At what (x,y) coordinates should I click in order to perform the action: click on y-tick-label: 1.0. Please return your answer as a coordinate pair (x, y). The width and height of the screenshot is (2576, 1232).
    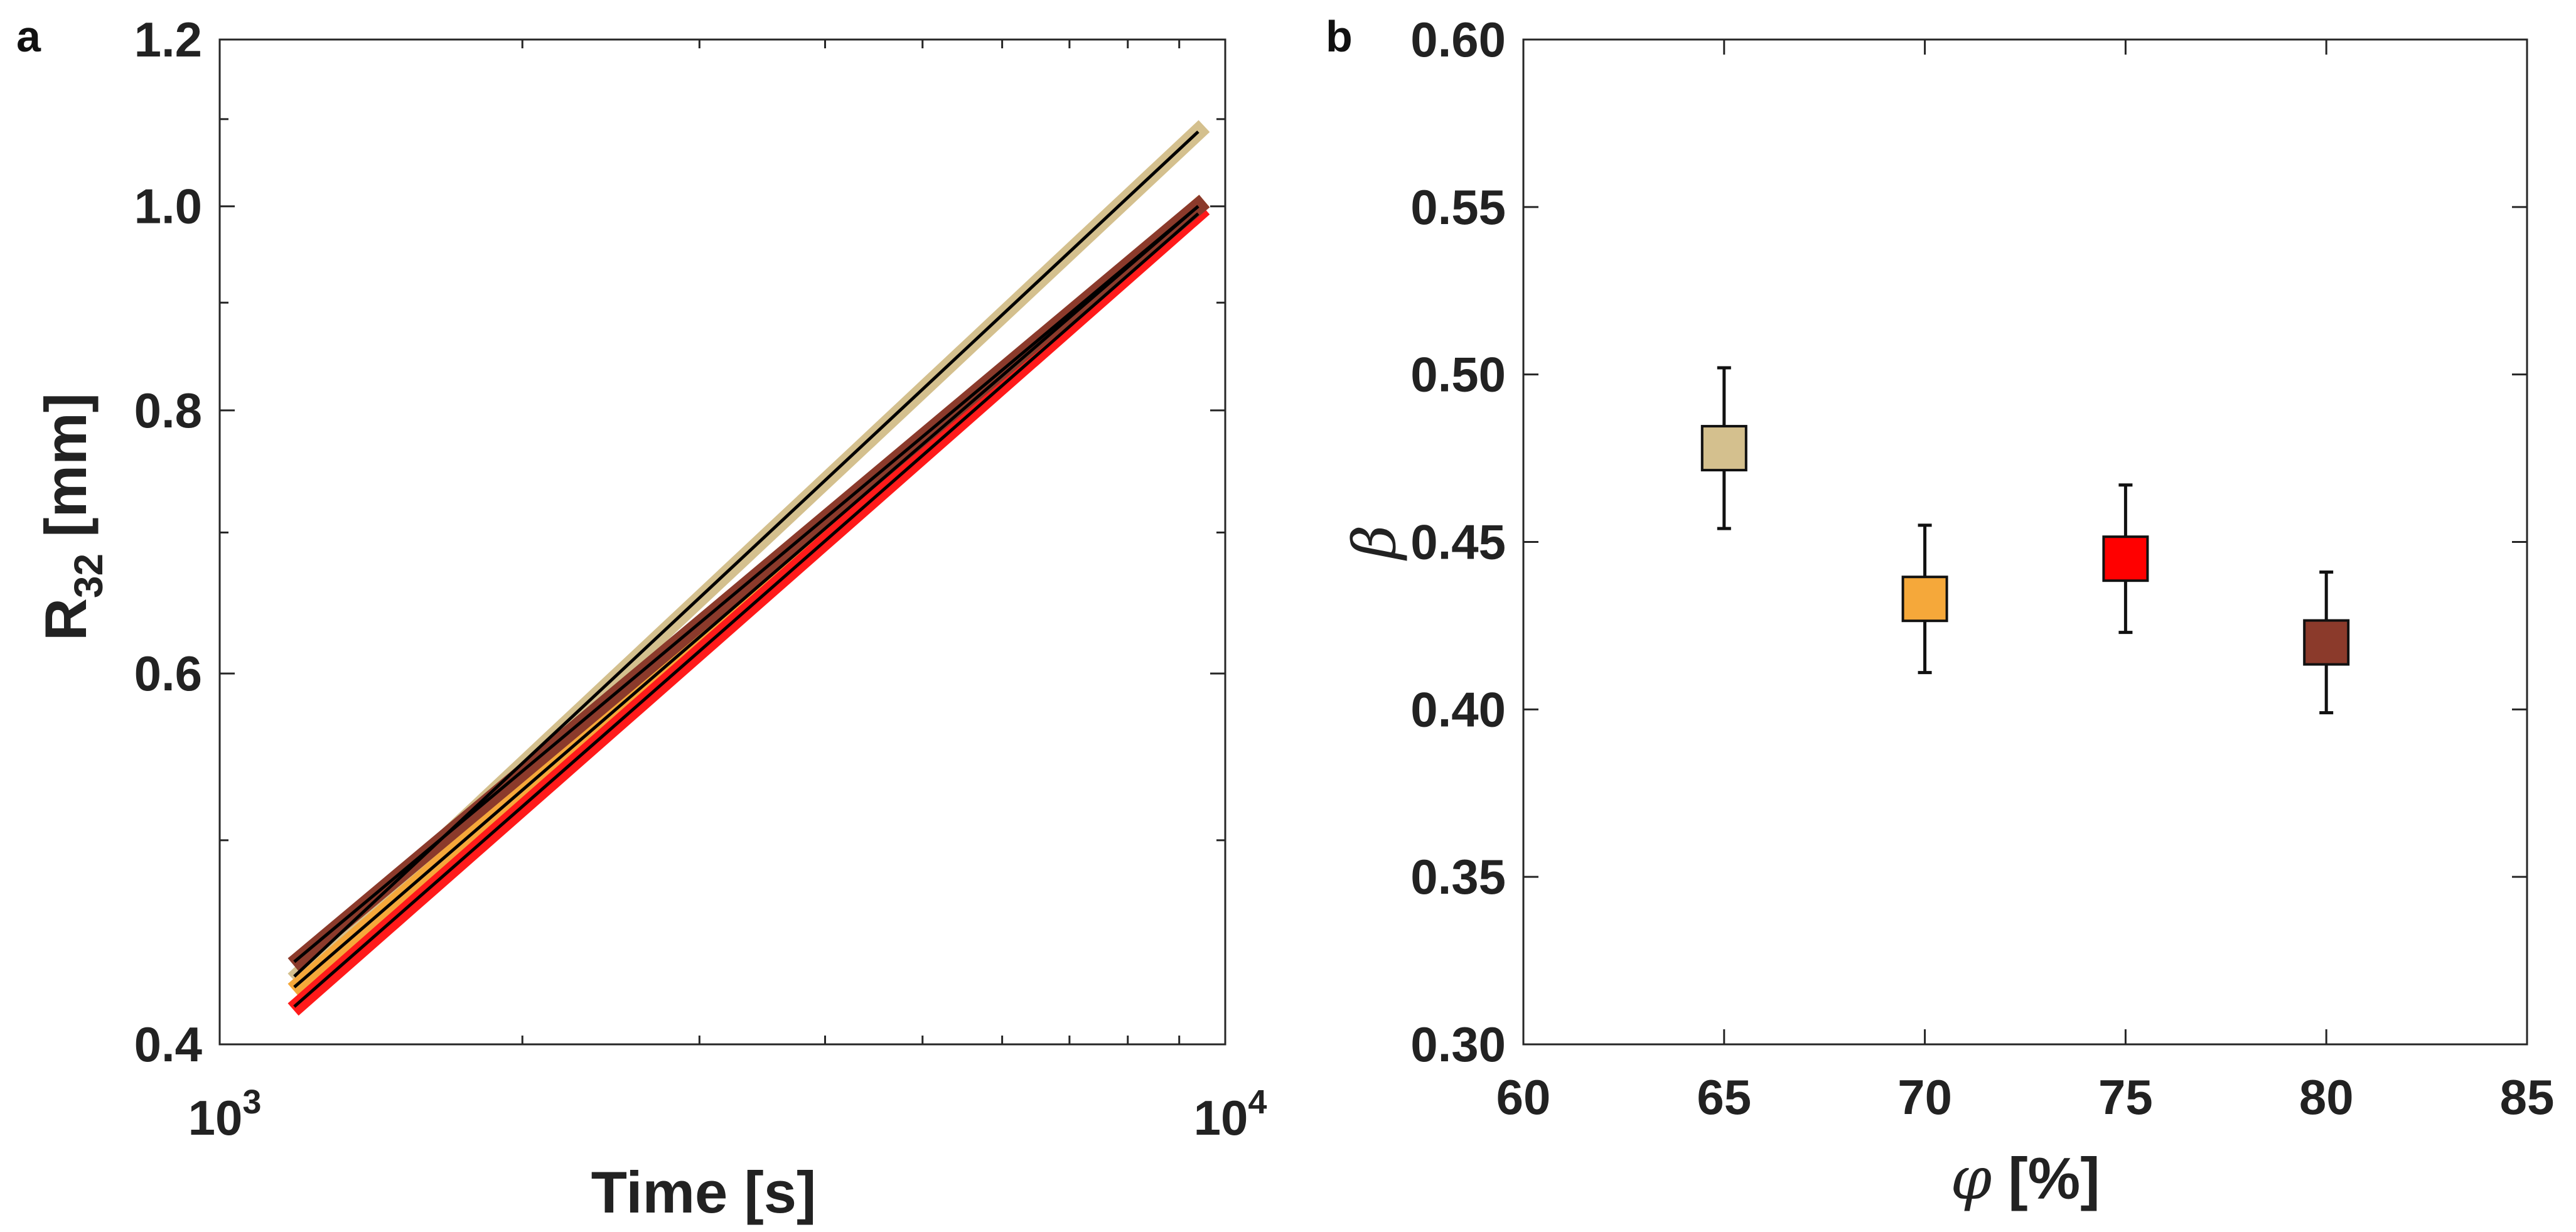
    Looking at the image, I should click on (168, 206).